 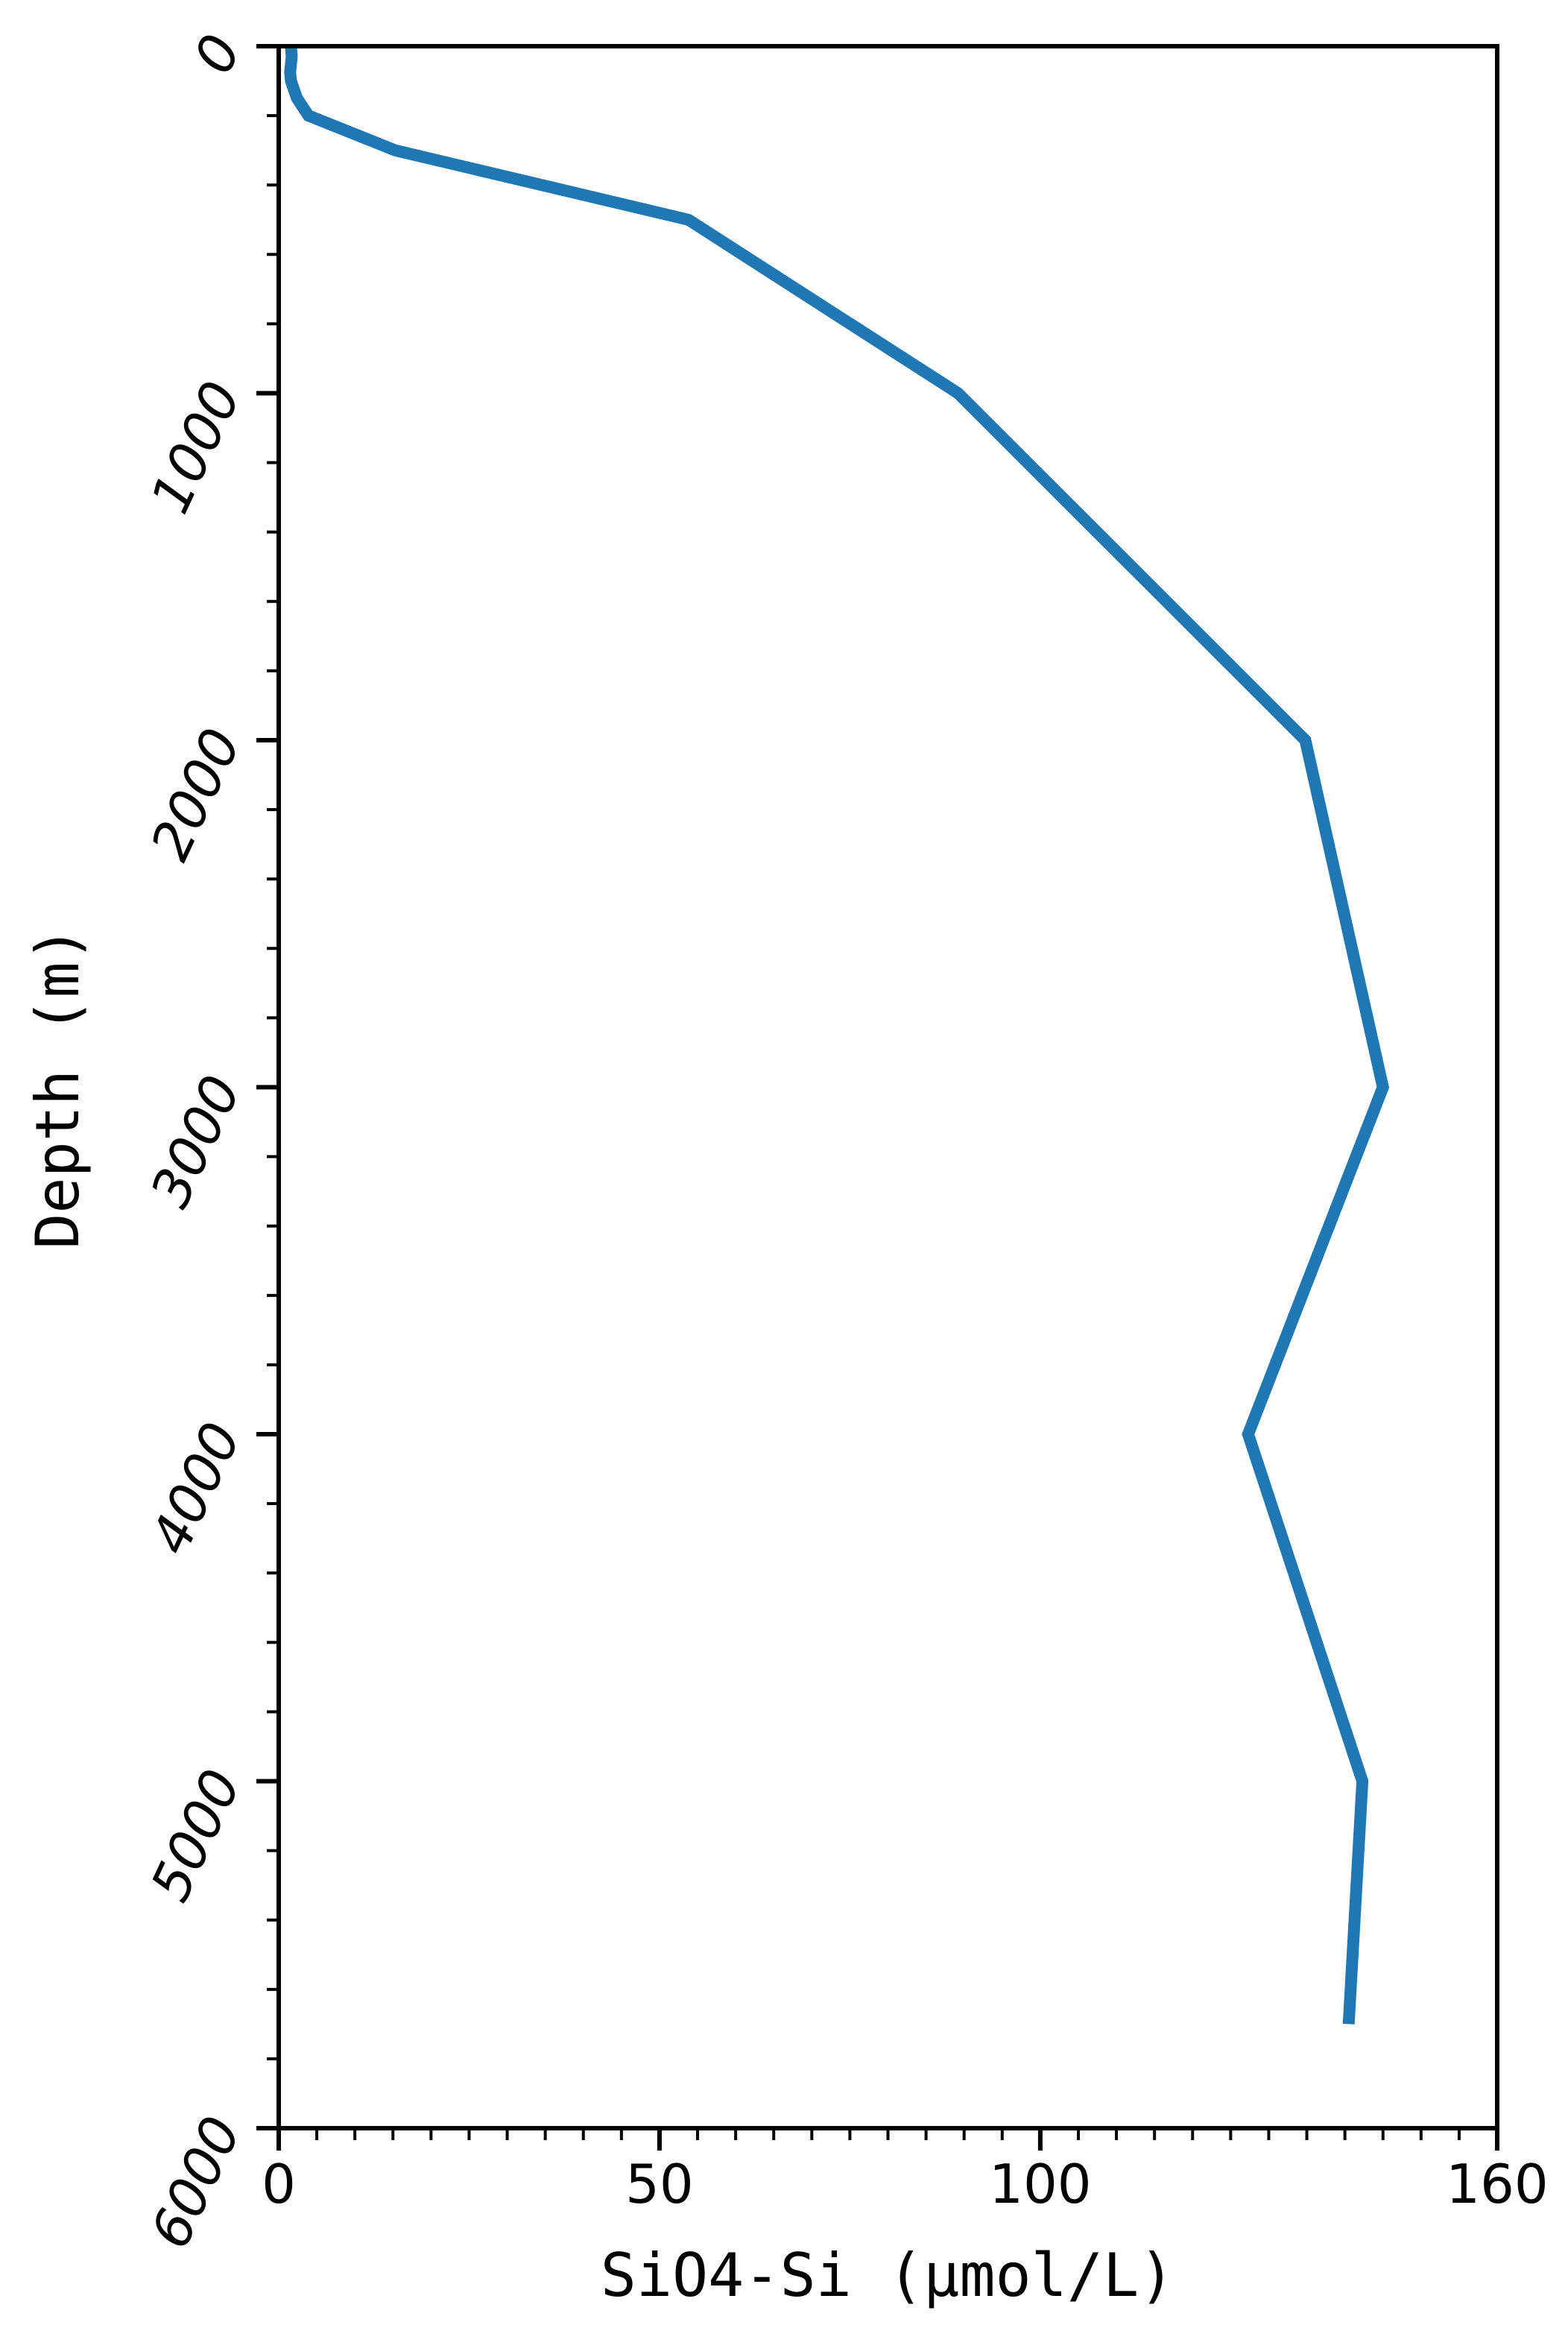 I want to click on x-axis-title: SiO4-Si (μmol/L), so click(x=888, y=2275).